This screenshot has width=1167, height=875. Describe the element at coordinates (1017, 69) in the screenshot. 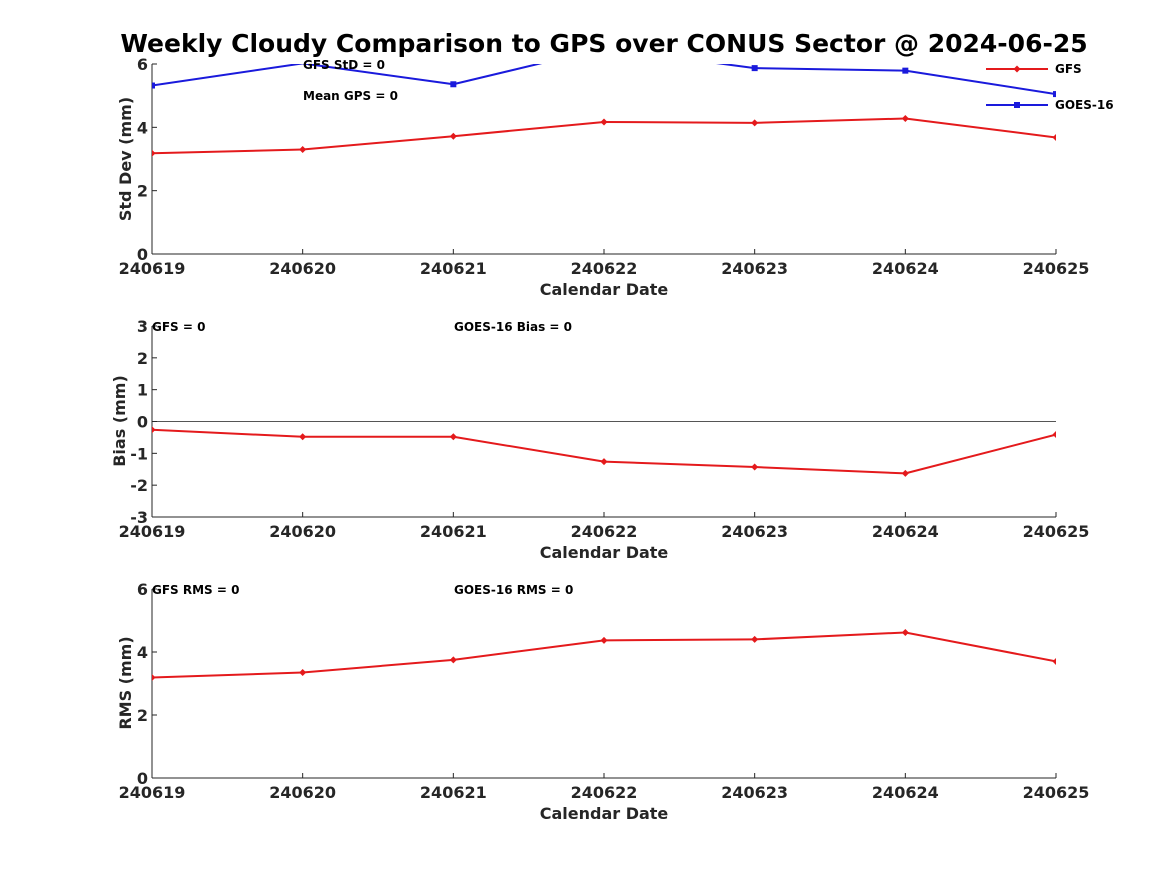

I see `legend-gfs-marker` at that location.